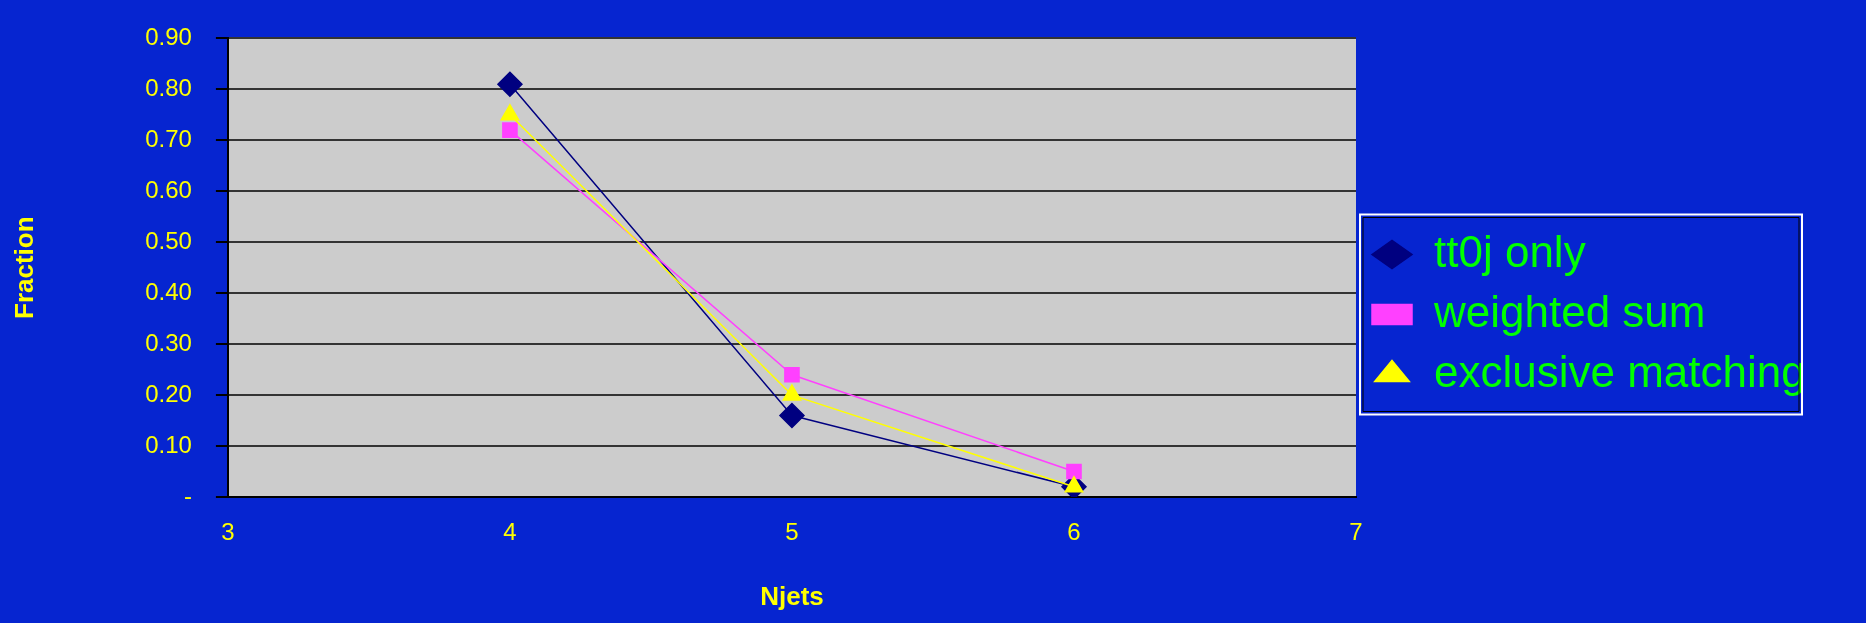  I want to click on x-tick-label: 3, so click(228, 532).